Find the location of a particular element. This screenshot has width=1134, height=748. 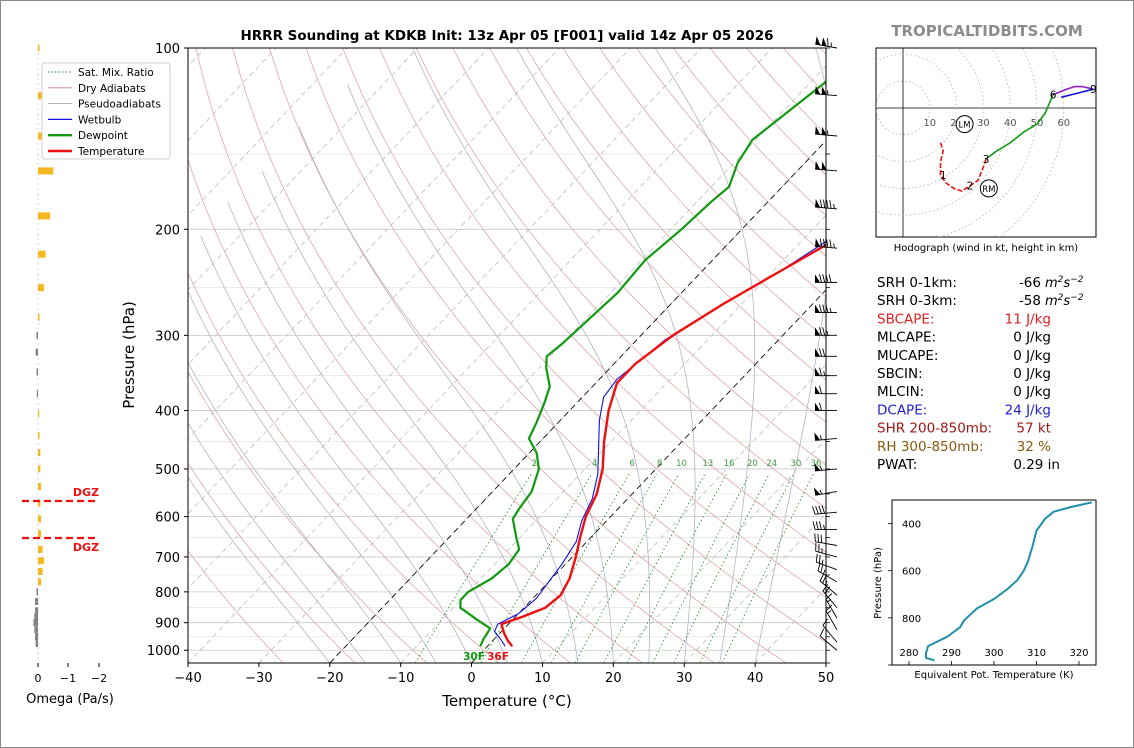

hodograph-height-label: 9 is located at coordinates (1093, 90).